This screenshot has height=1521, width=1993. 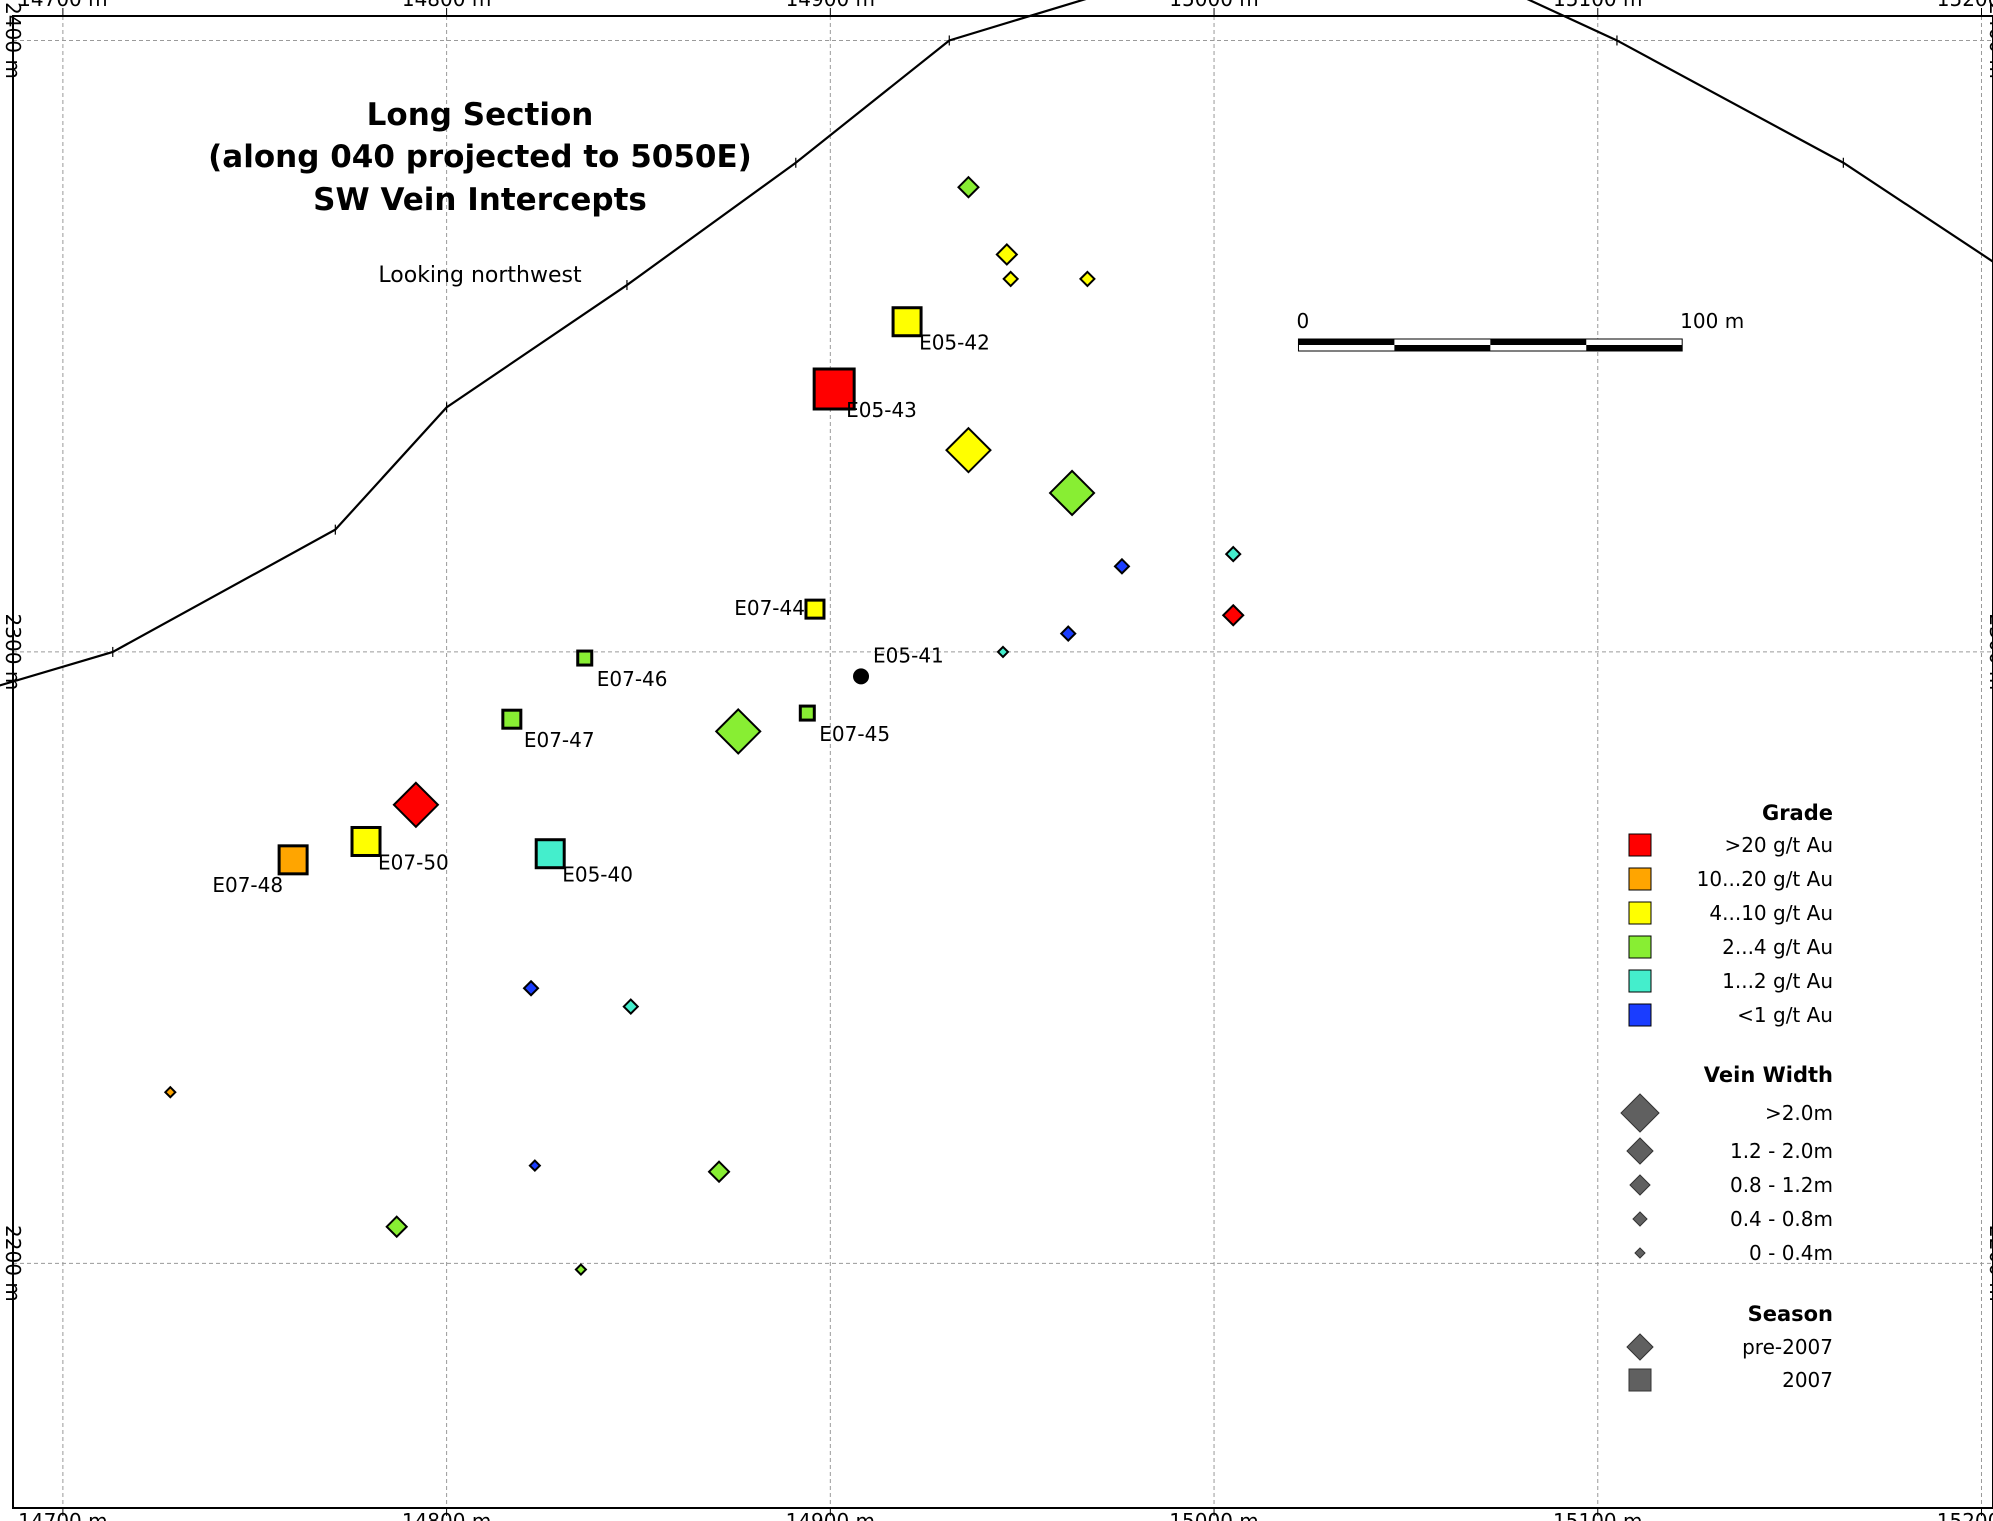 I want to click on chart-subtitle: Looking northwest, so click(x=480, y=275).